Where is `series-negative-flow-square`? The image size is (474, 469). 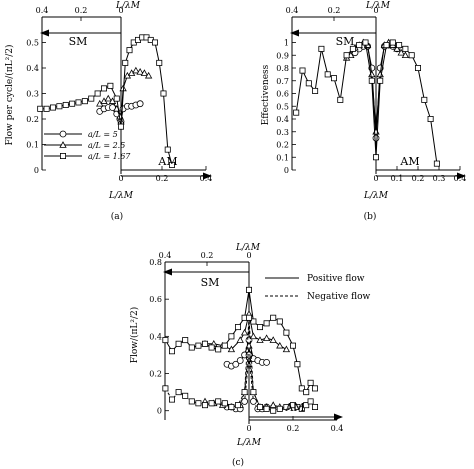 series-negative-flow-square is located at coordinates (240, 364).